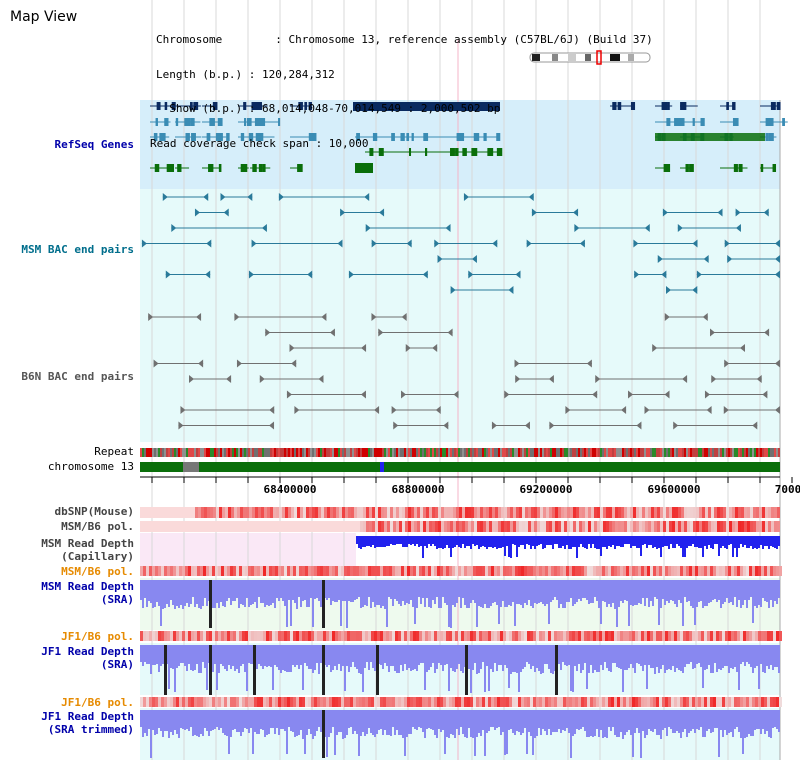  I want to click on track-label-jf1-pol2: JF1/B6 pol., so click(97, 702).